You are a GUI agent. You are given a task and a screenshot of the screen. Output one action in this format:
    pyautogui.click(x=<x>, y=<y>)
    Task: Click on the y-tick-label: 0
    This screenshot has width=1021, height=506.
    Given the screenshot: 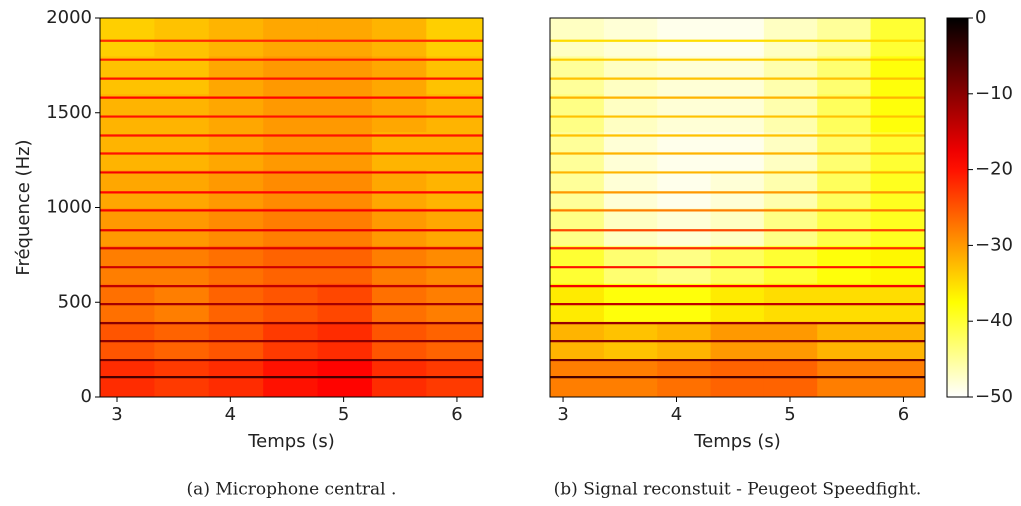 What is the action you would take?
    pyautogui.click(x=86, y=396)
    